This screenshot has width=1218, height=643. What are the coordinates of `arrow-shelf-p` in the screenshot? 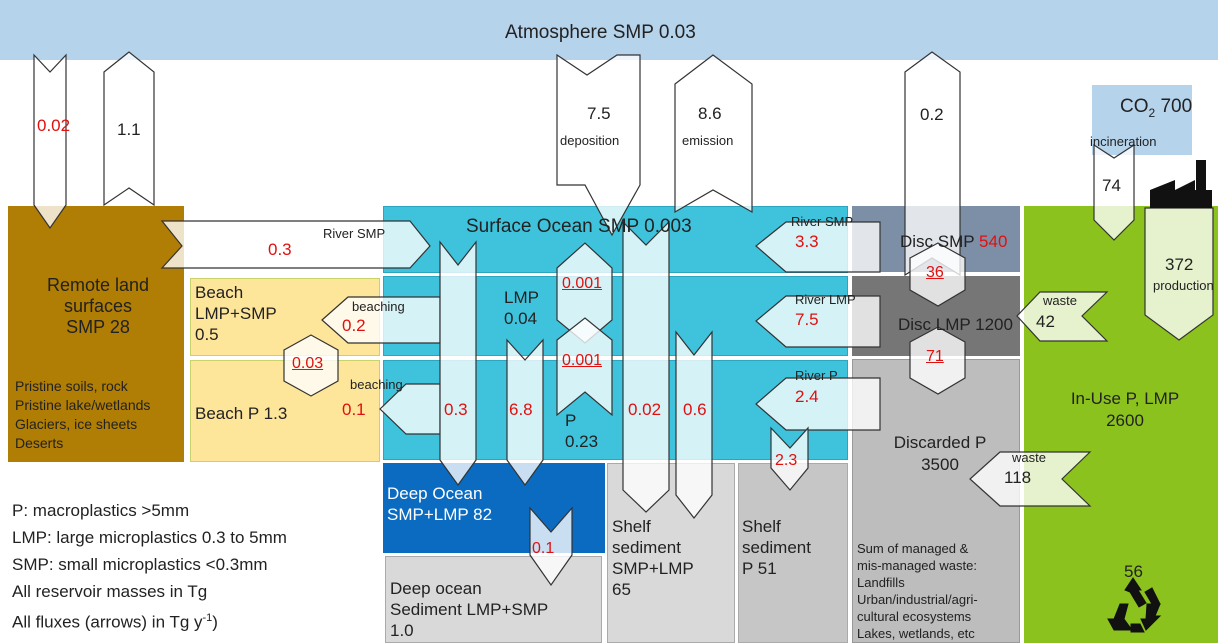 It's located at (789, 458).